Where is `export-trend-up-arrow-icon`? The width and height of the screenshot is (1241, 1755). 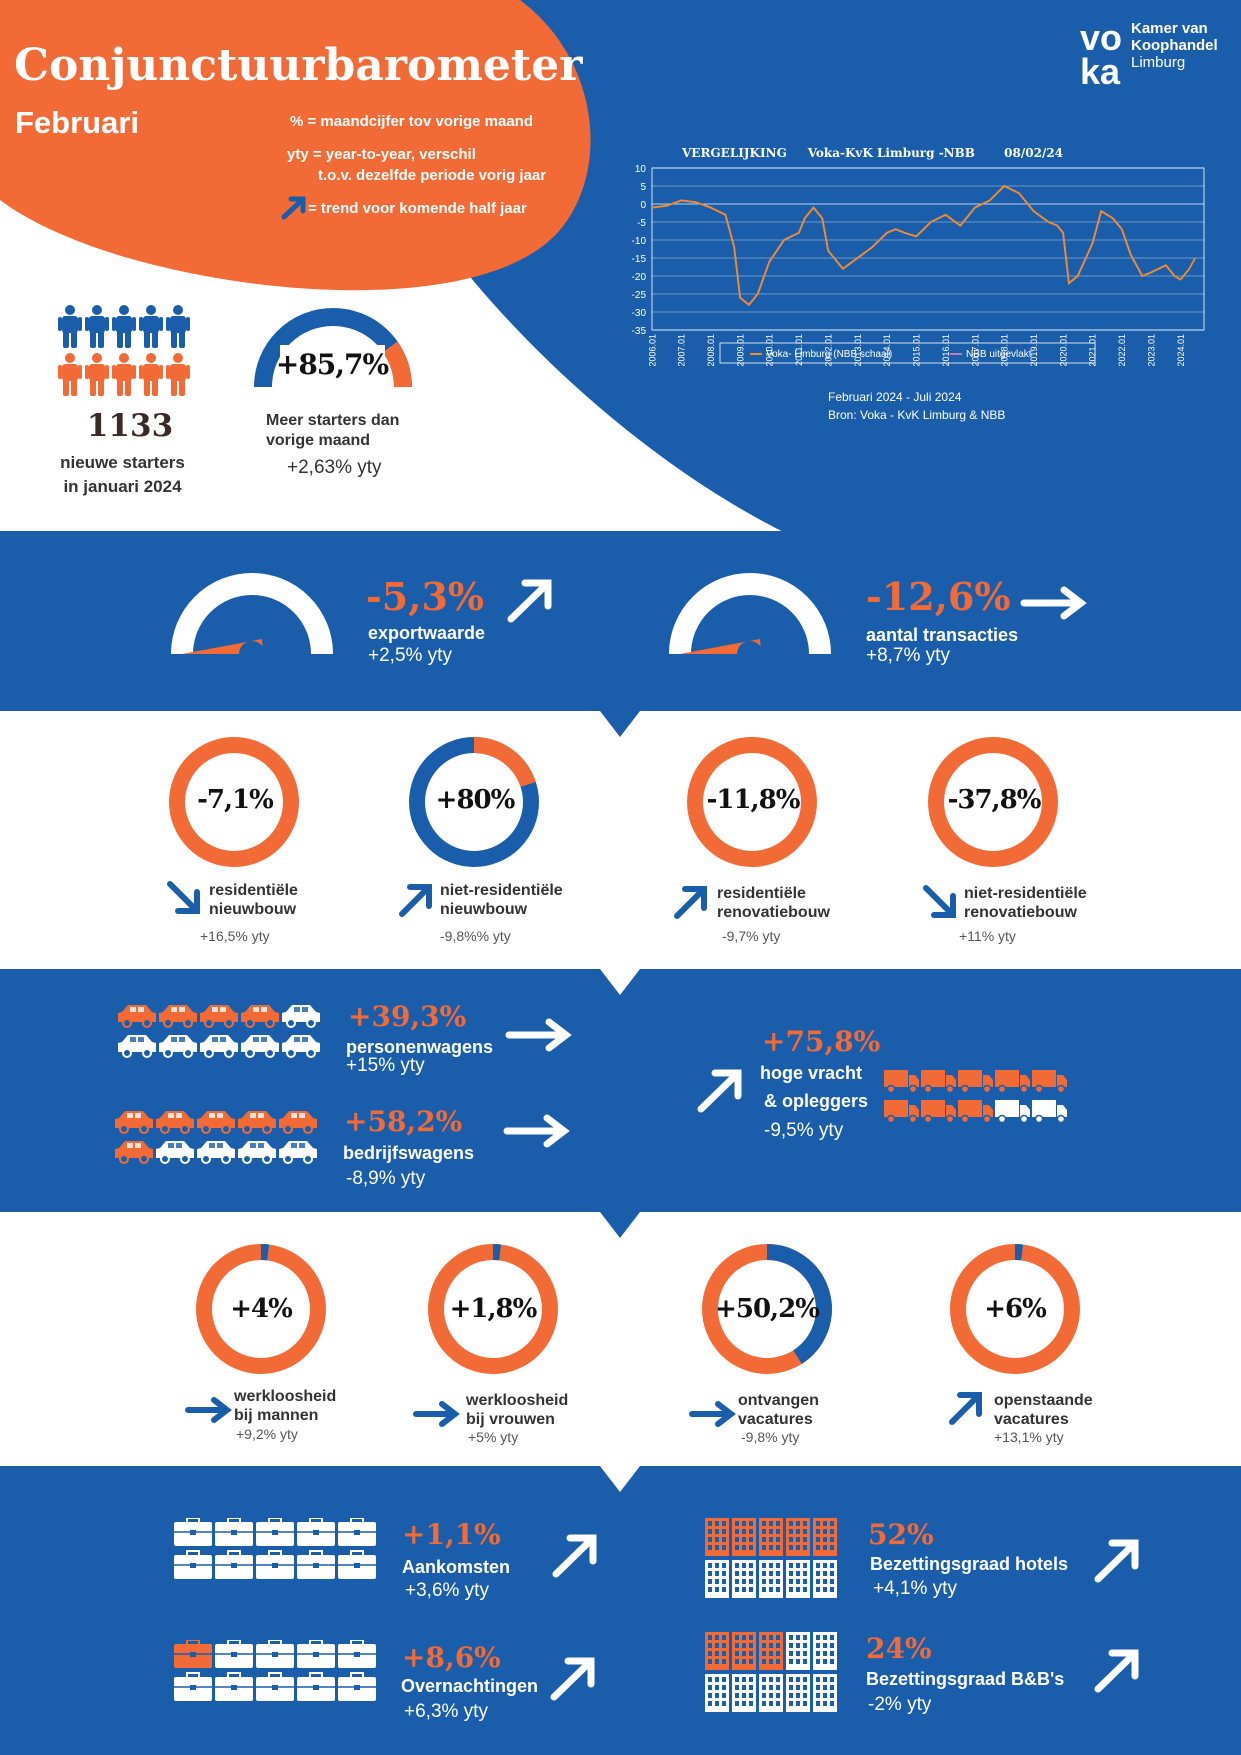
export-trend-up-arrow-icon is located at coordinates (529, 601).